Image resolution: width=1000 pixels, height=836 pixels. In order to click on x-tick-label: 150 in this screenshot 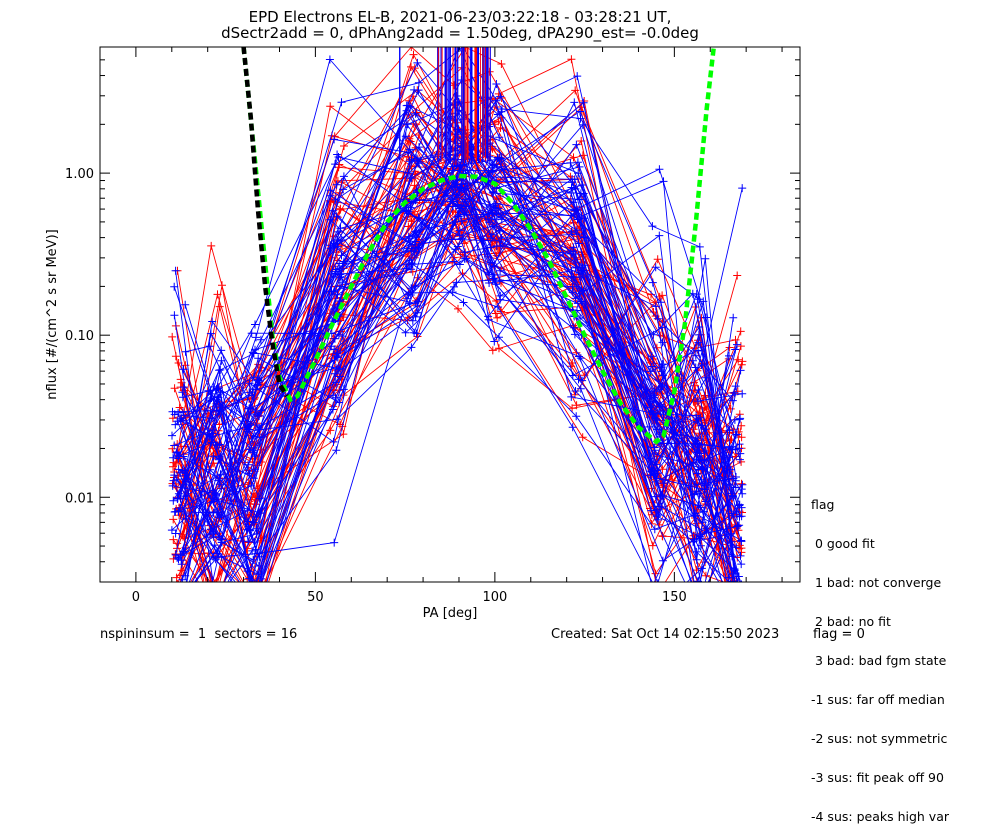, I will do `click(674, 597)`.